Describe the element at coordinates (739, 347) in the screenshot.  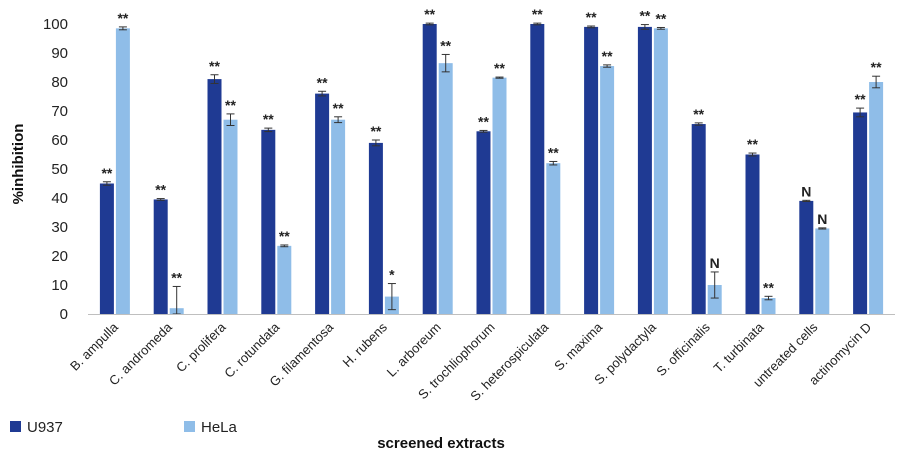
I see `x-tick-label: T. turbinata` at that location.